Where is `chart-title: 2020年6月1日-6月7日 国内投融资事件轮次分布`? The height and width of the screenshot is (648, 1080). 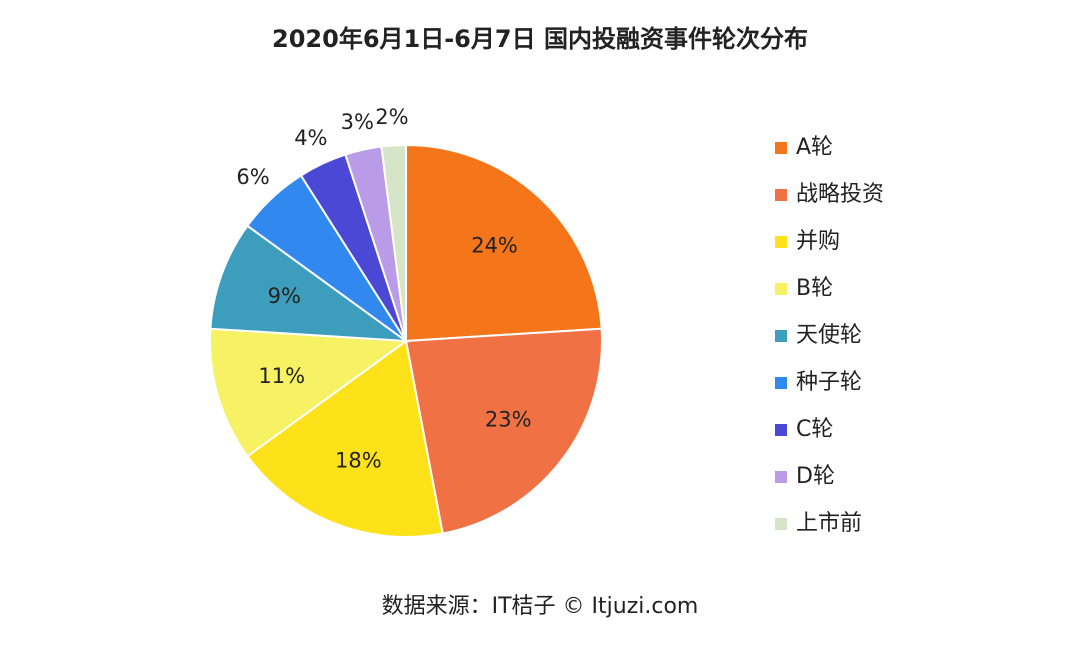 chart-title: 2020年6月1日-6月7日 国内投融资事件轮次分布 is located at coordinates (540, 39).